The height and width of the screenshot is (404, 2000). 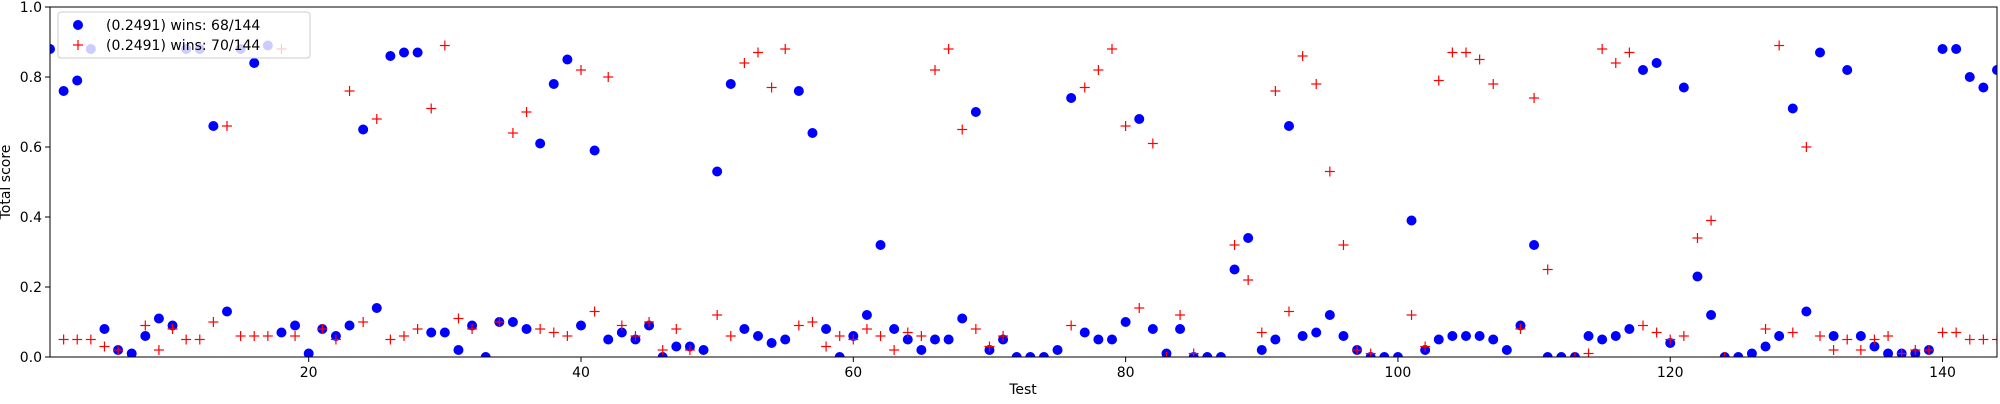 I want to click on y-axis-ticks: 0.0 0.2 0.4 0.6 0.8 1.0, so click(x=35, y=183).